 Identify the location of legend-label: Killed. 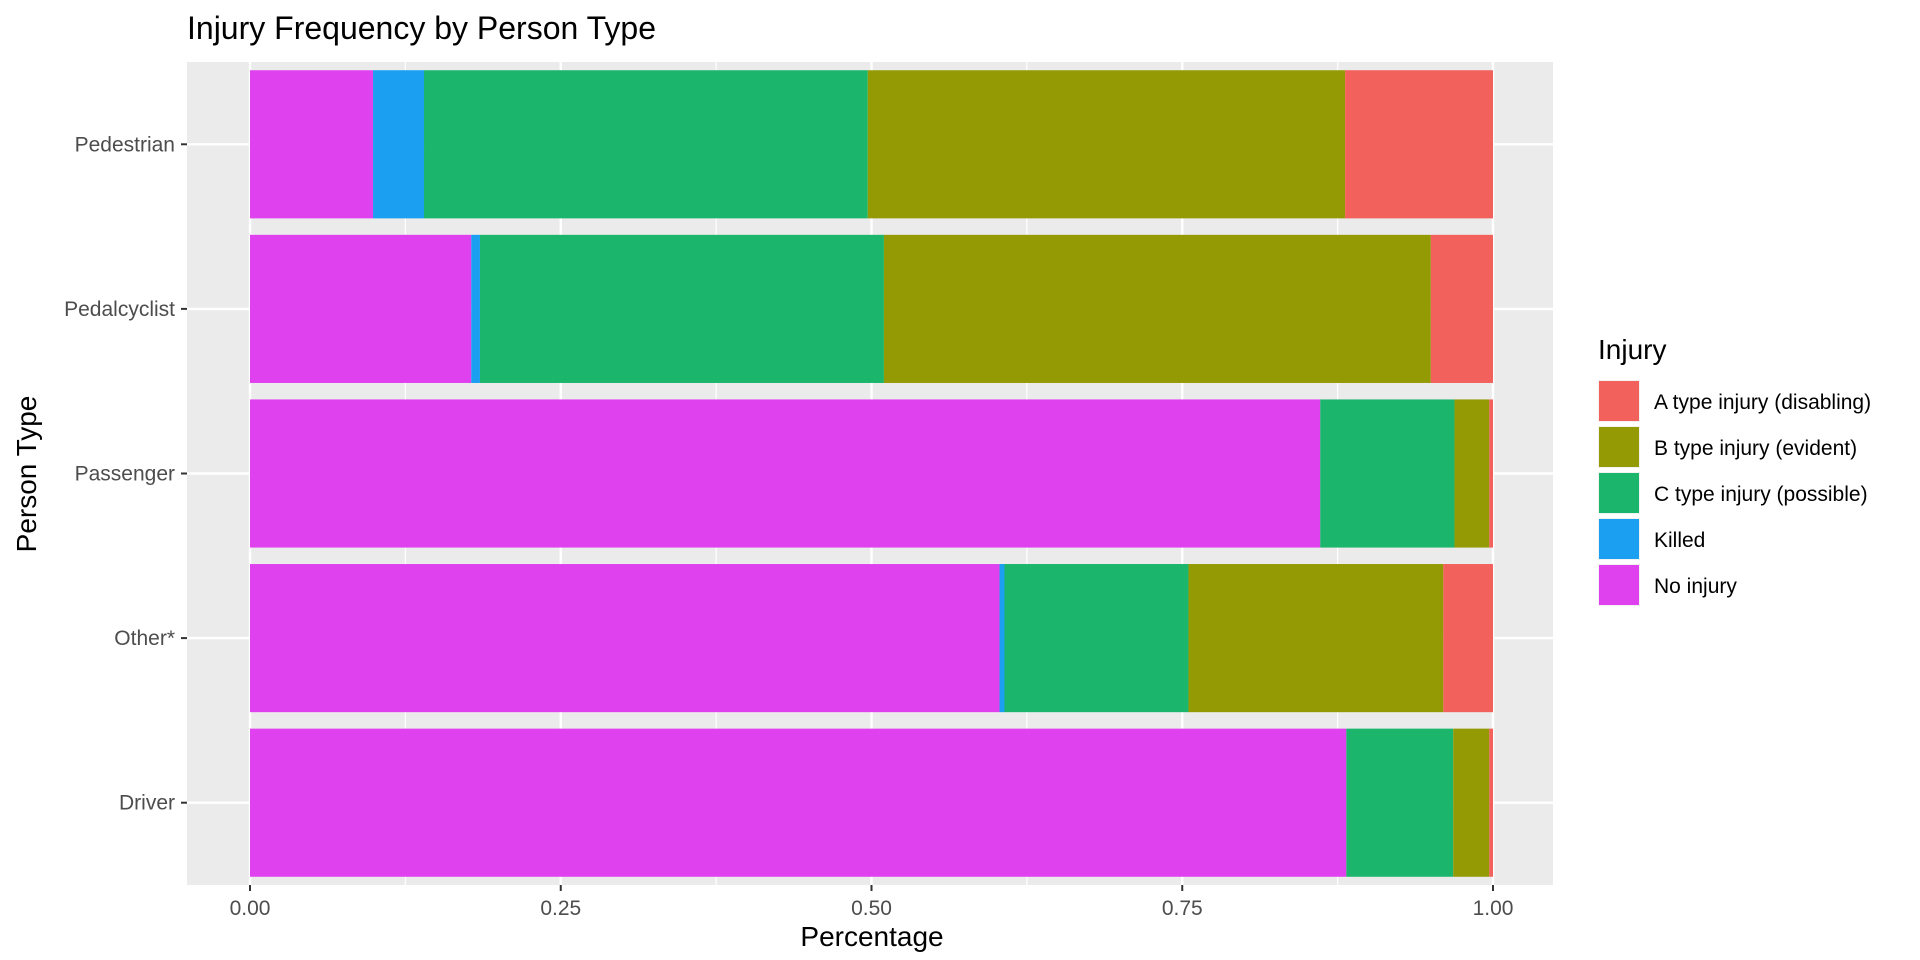
(1679, 540).